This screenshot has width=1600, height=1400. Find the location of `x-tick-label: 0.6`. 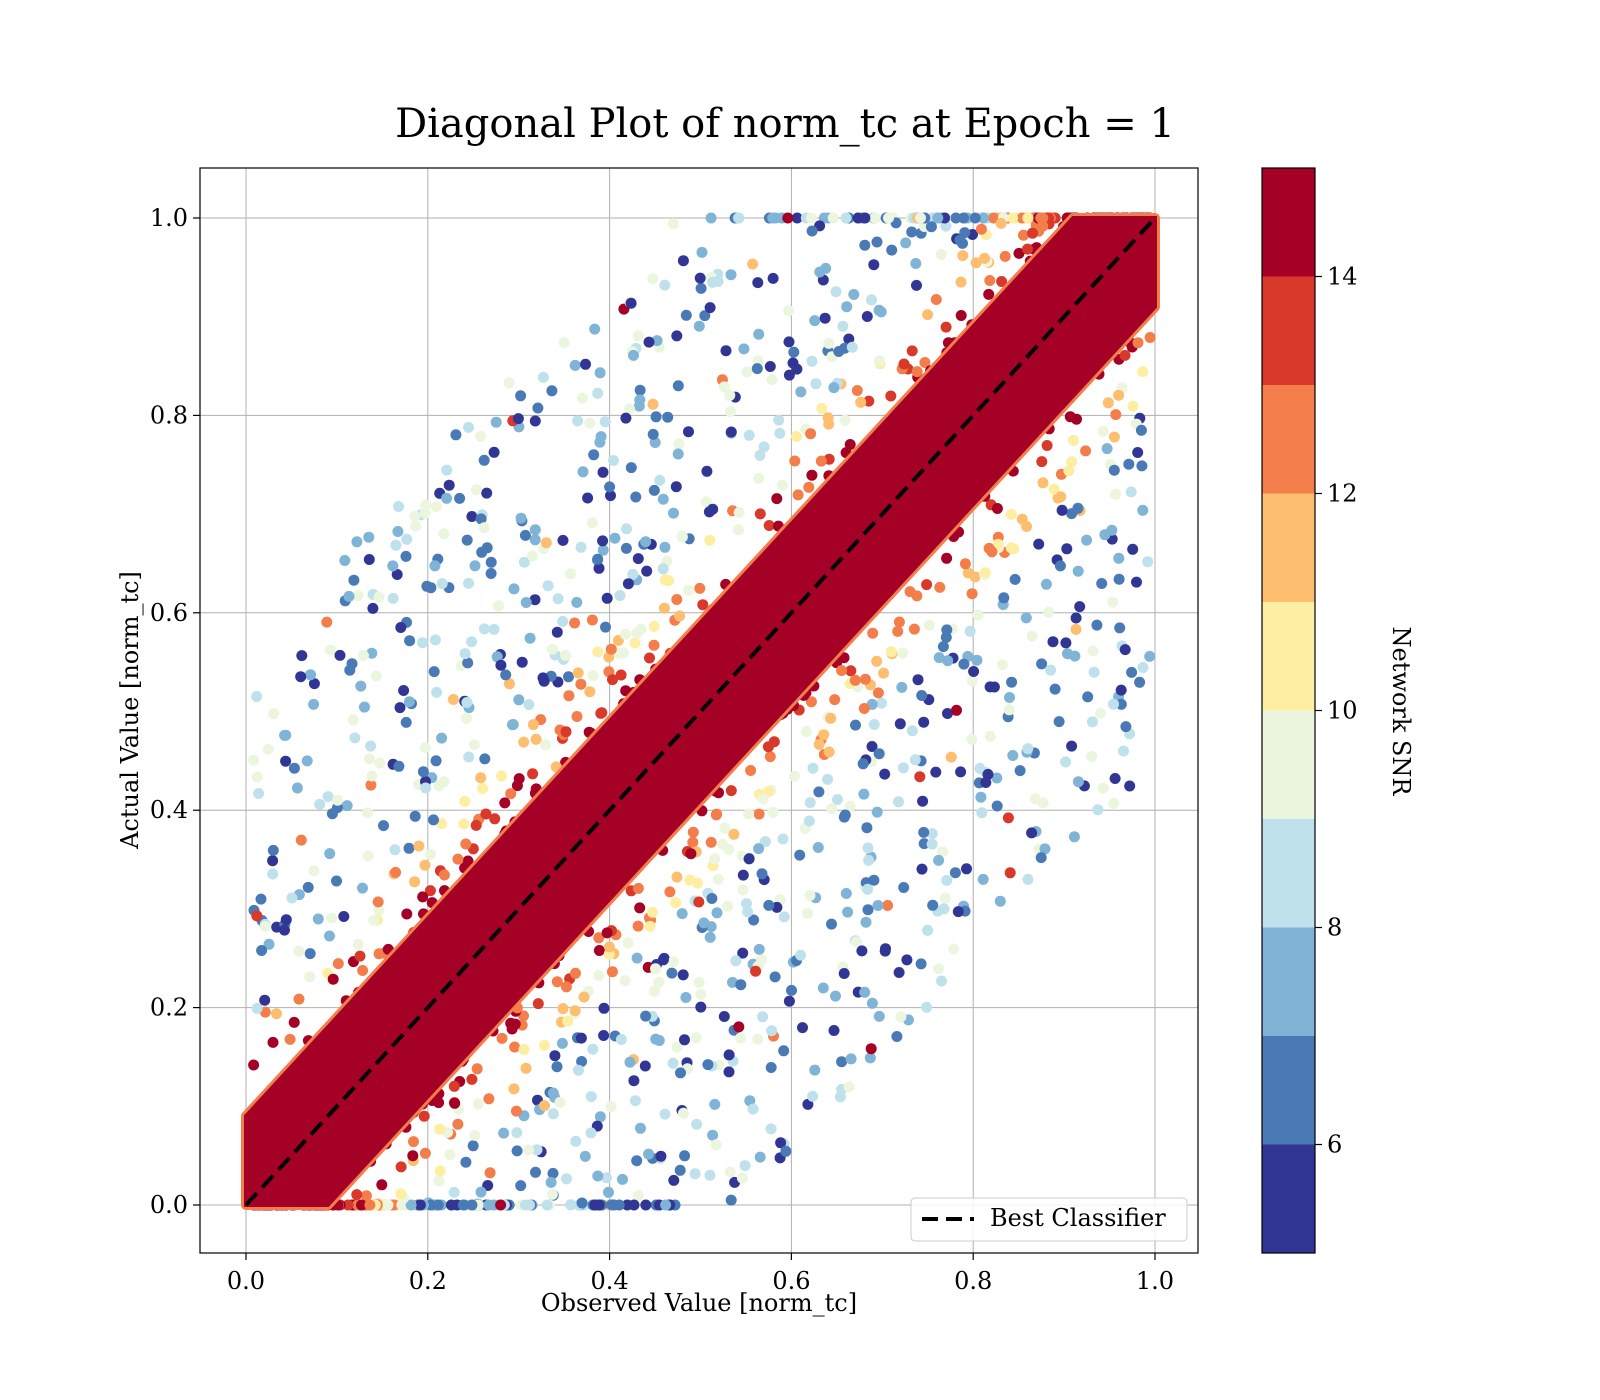

x-tick-label: 0.6 is located at coordinates (791, 1281).